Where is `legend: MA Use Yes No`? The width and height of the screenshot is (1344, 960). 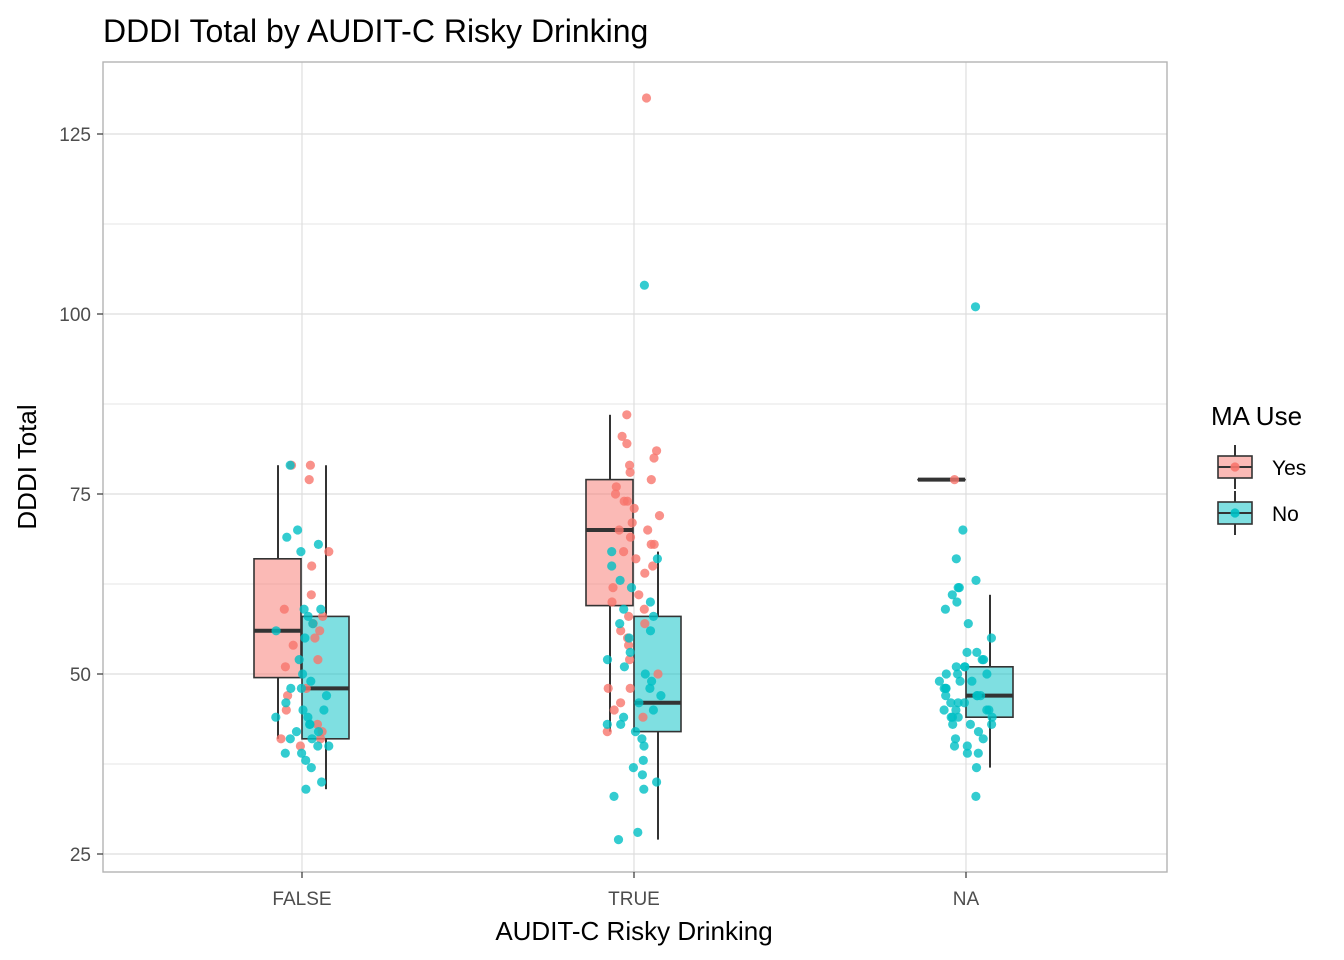
legend: MA Use Yes No is located at coordinates (1258, 468).